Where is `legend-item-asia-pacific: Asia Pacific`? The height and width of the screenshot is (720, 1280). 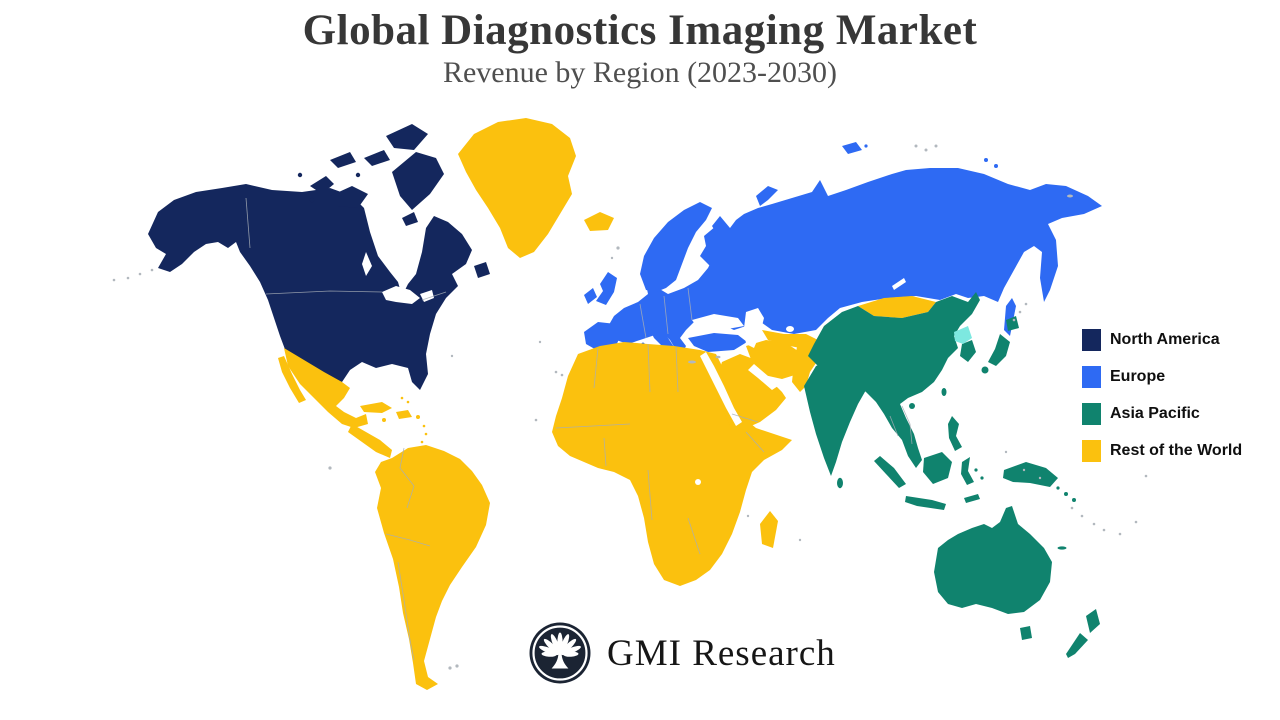
legend-item-asia-pacific: Asia Pacific is located at coordinates (1162, 414).